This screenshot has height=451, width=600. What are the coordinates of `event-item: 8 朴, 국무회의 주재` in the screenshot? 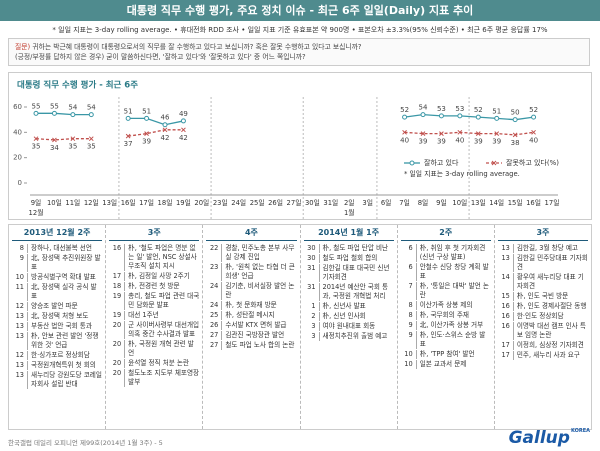 It's located at (446, 315).